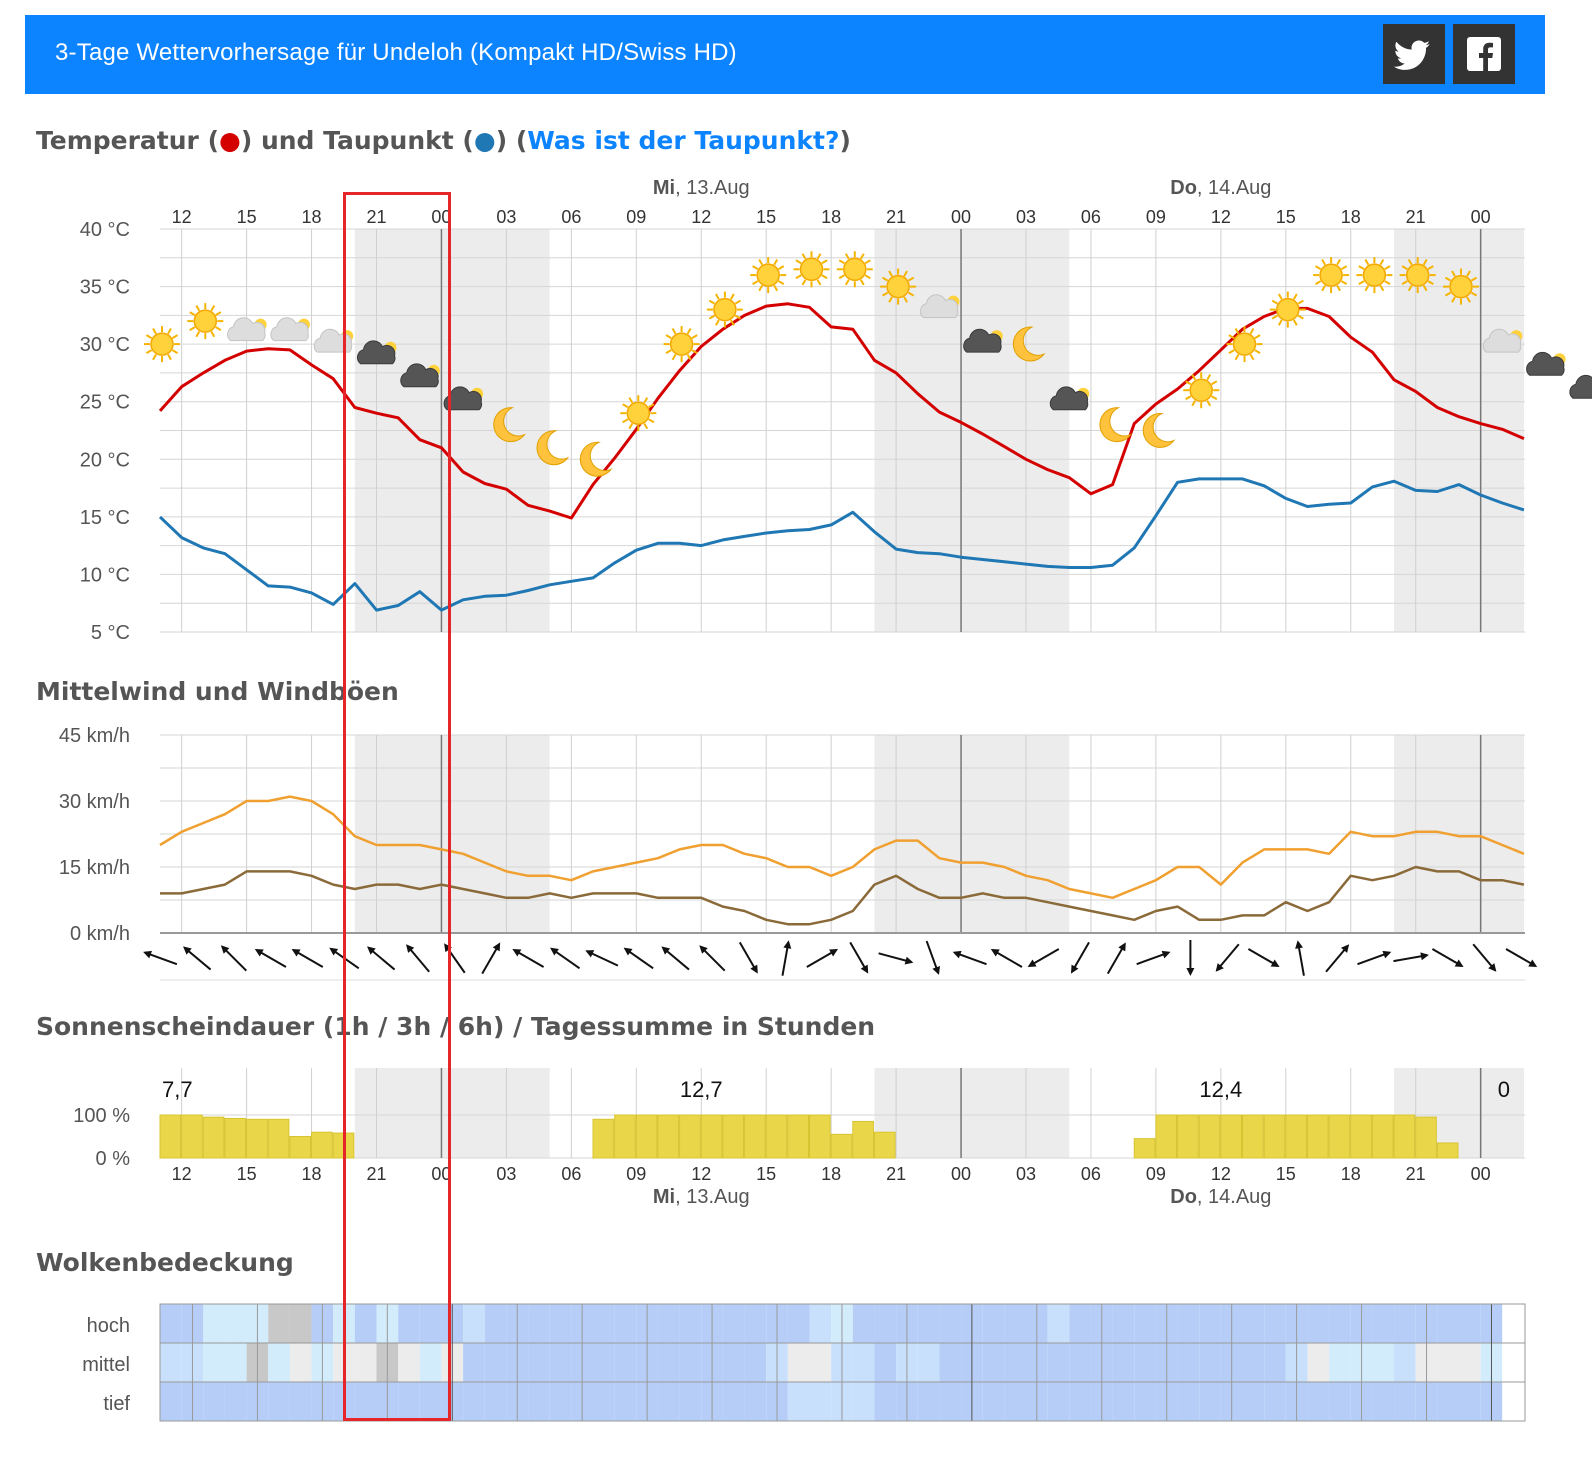 This screenshot has height=1470, width=1592. I want to click on highlight-frame, so click(397, 806).